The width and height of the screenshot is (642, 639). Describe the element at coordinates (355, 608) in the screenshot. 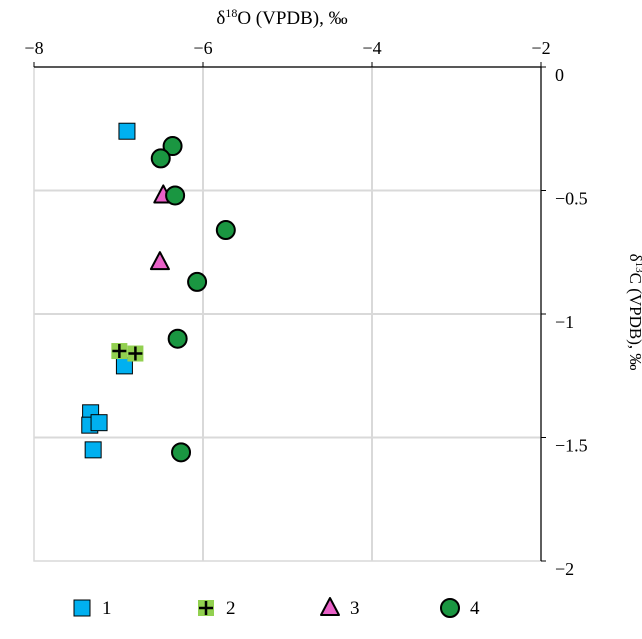

I see `legend-label: 3` at that location.